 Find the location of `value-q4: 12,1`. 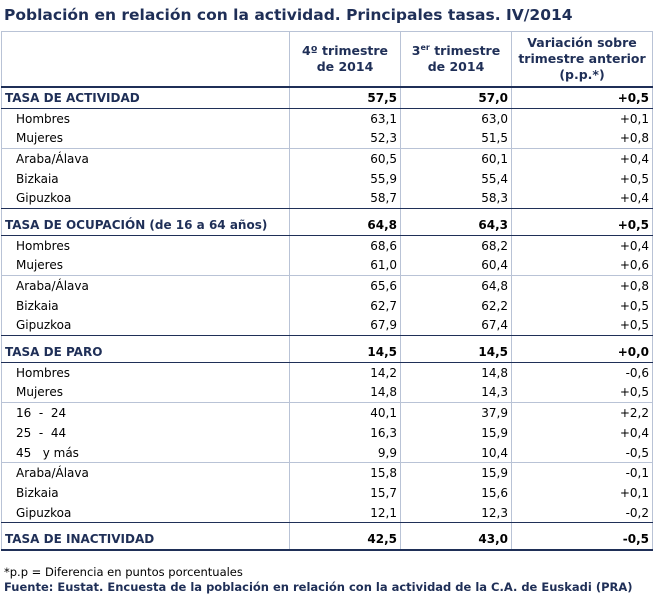

value-q4: 12,1 is located at coordinates (345, 513).